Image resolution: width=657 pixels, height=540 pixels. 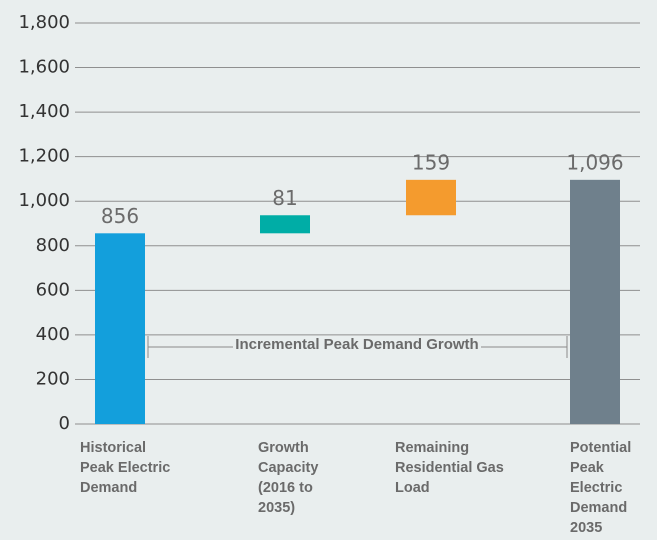 I want to click on x-tick-label: Potential Peak Electric Demand 2035, so click(x=601, y=488).